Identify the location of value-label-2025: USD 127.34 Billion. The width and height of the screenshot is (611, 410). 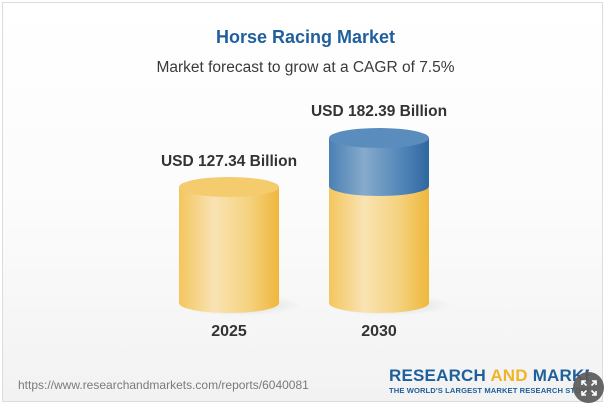
(229, 161).